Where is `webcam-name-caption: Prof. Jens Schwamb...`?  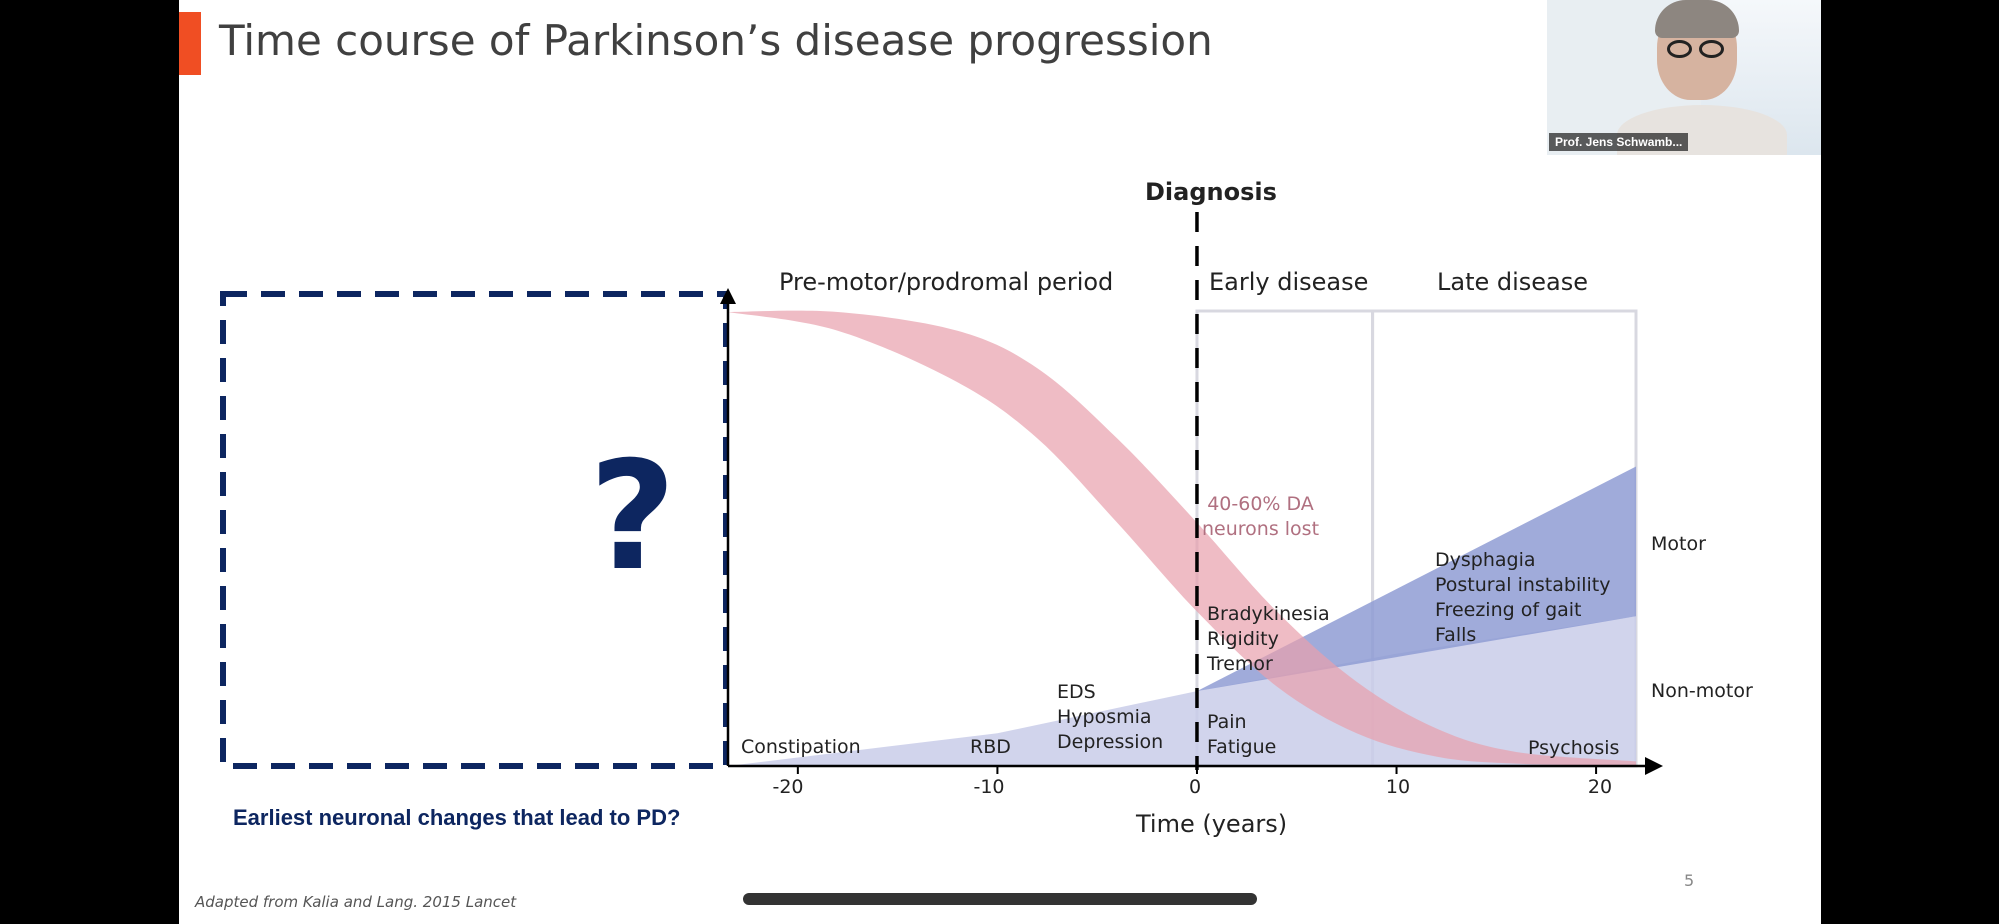 webcam-name-caption: Prof. Jens Schwamb... is located at coordinates (1619, 142).